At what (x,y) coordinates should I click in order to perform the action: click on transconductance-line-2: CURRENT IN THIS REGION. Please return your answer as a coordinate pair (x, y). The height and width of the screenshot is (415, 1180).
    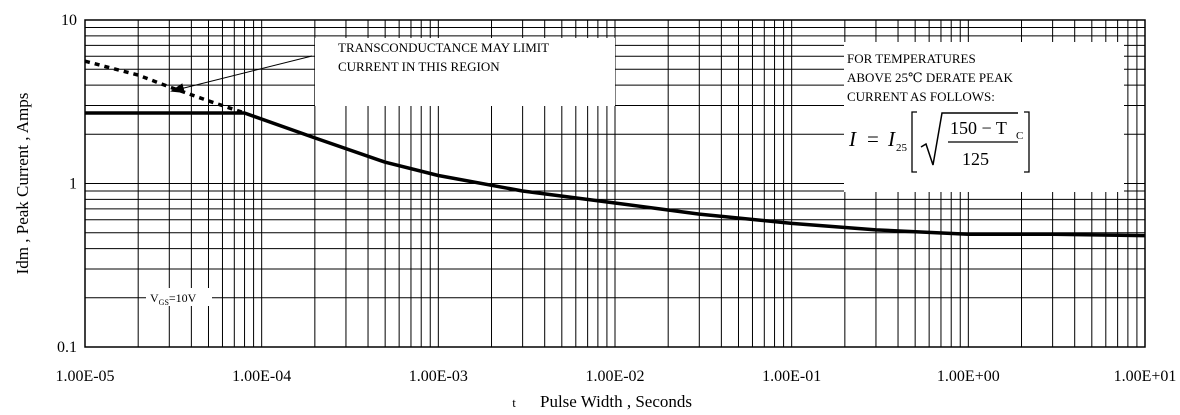
    Looking at the image, I should click on (419, 66).